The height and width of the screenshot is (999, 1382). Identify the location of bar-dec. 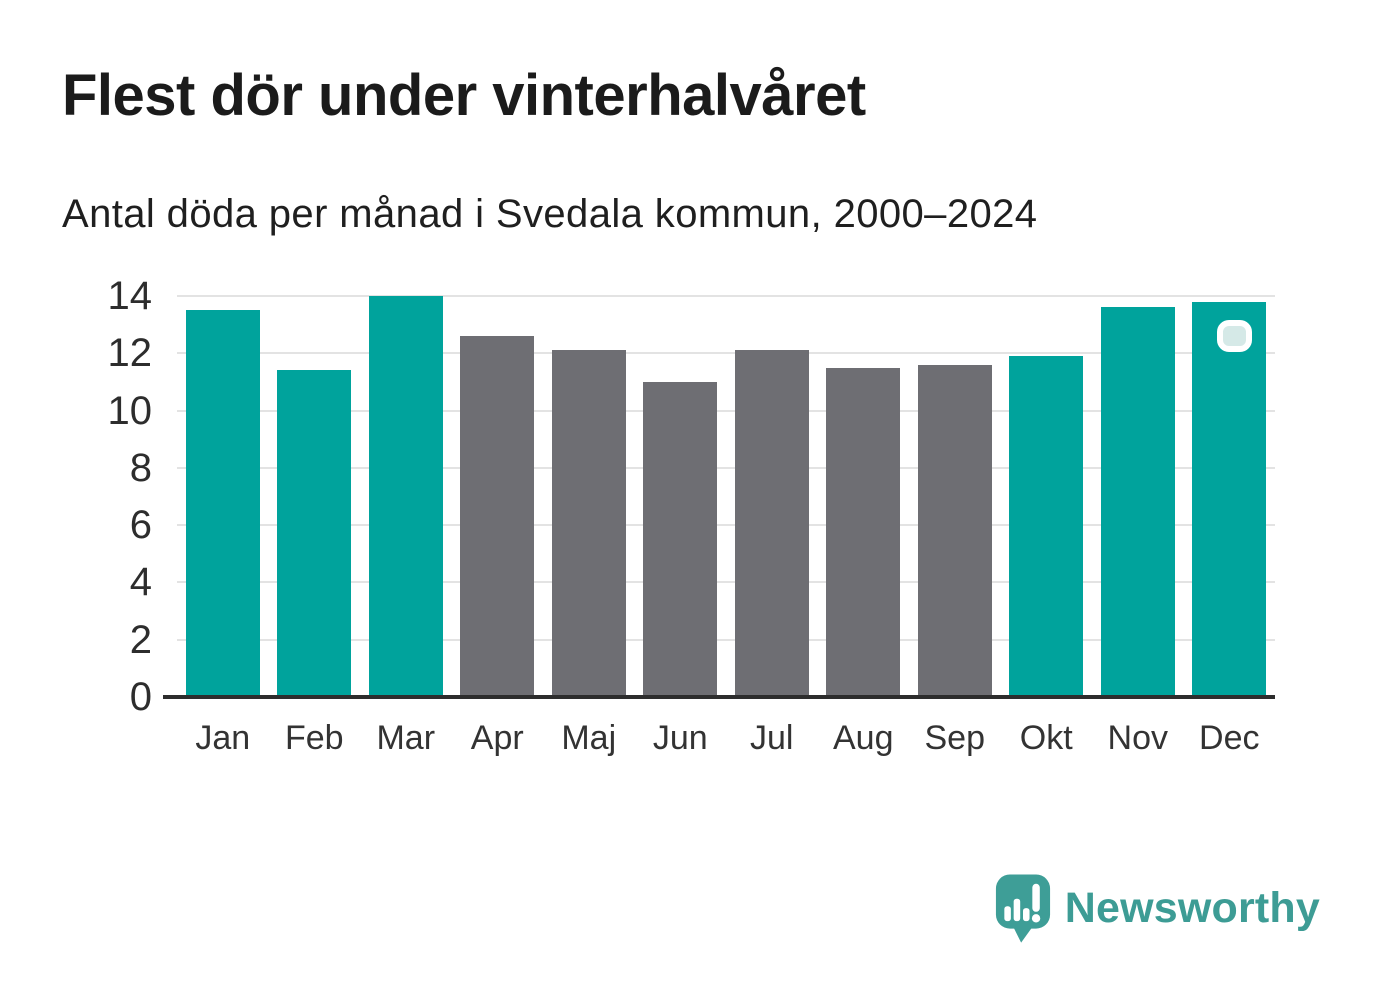
(1230, 496).